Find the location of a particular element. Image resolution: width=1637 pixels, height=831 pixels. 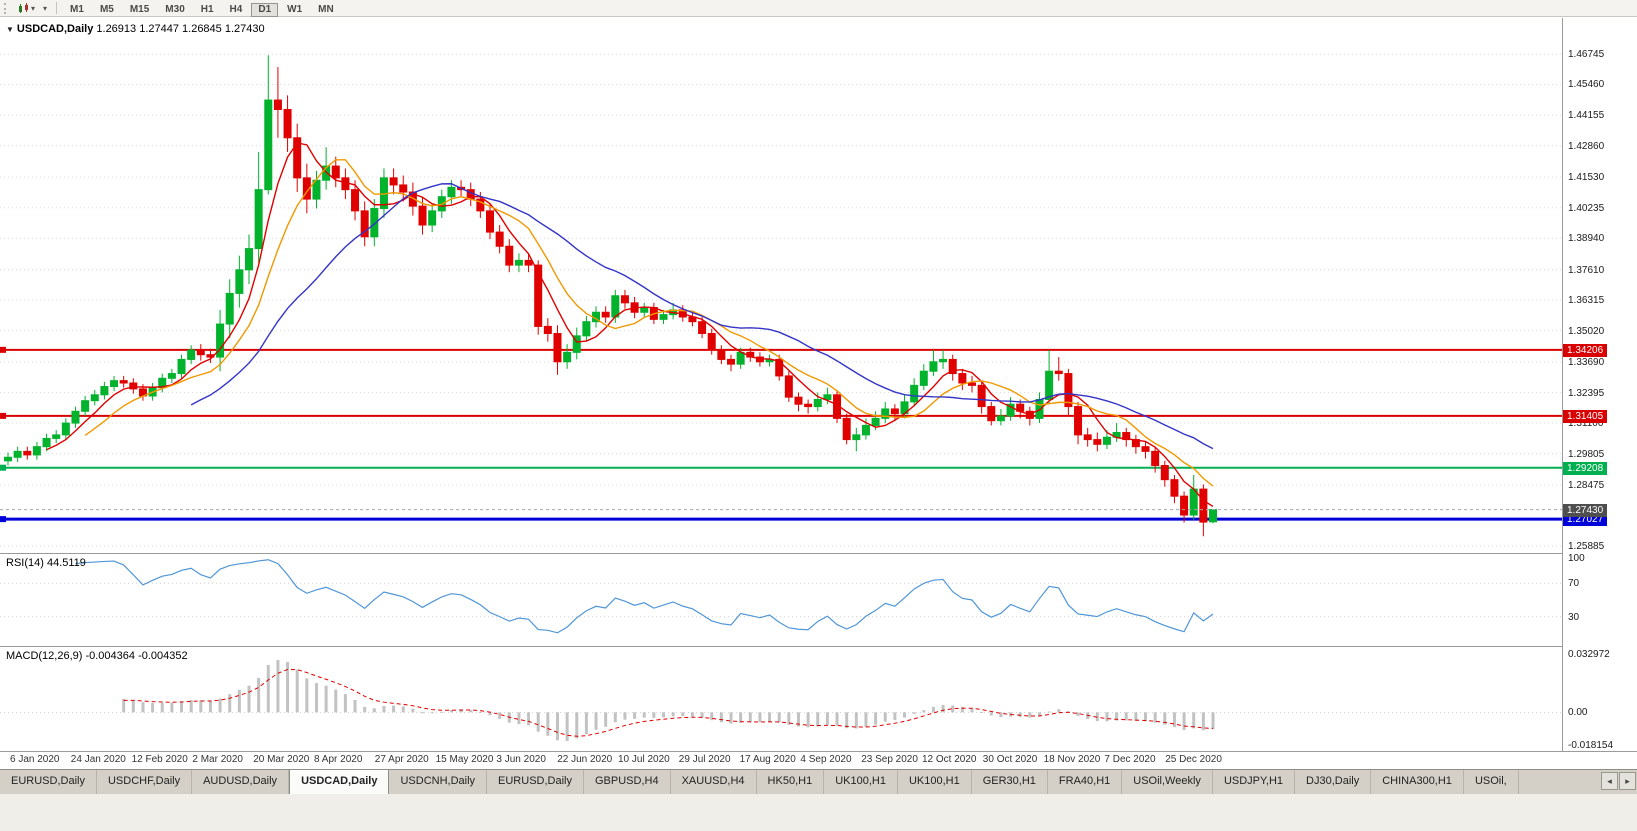

macd-panel: MACD(12,26,9) -0.004364 -0.004352 is located at coordinates (781, 699).